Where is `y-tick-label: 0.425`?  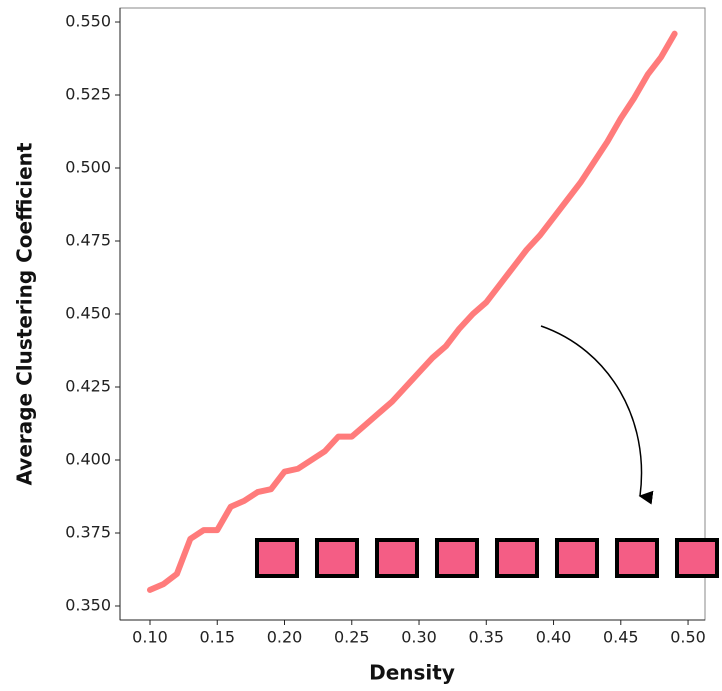 y-tick-label: 0.425 is located at coordinates (88, 385).